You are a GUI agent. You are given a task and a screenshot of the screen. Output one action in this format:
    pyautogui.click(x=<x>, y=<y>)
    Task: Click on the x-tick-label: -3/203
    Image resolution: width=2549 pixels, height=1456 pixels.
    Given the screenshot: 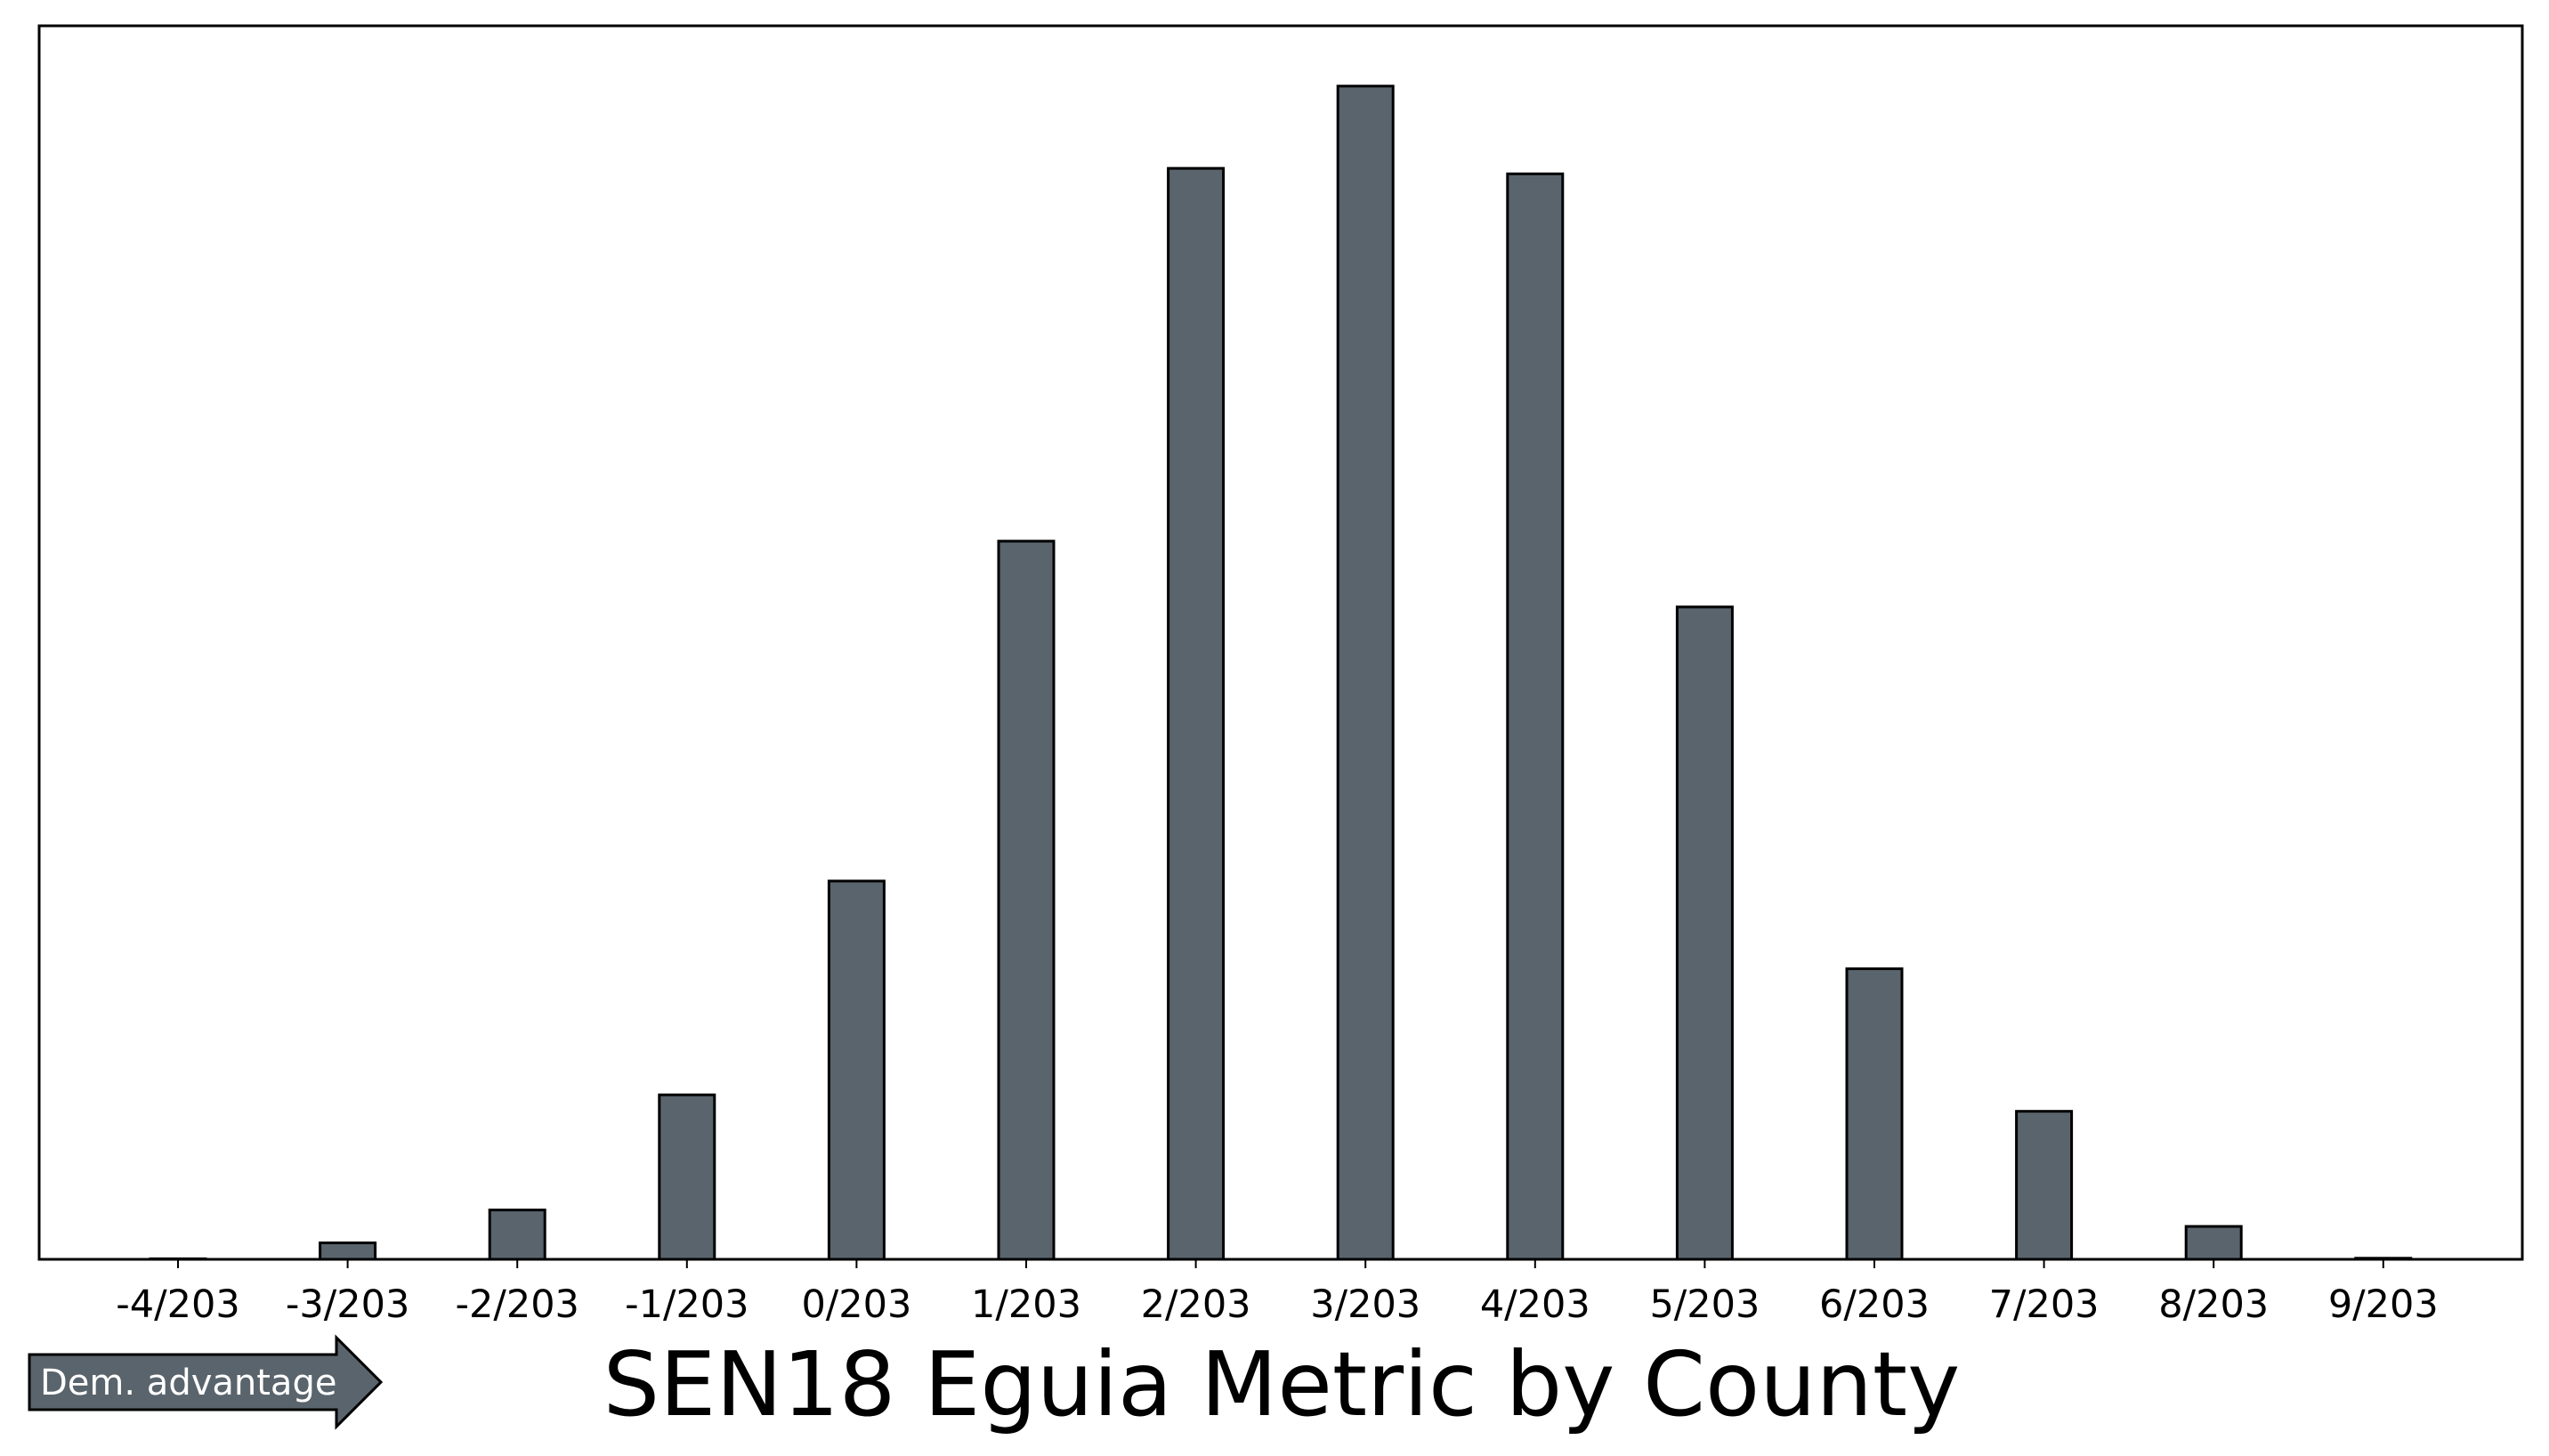 What is the action you would take?
    pyautogui.click(x=348, y=1304)
    